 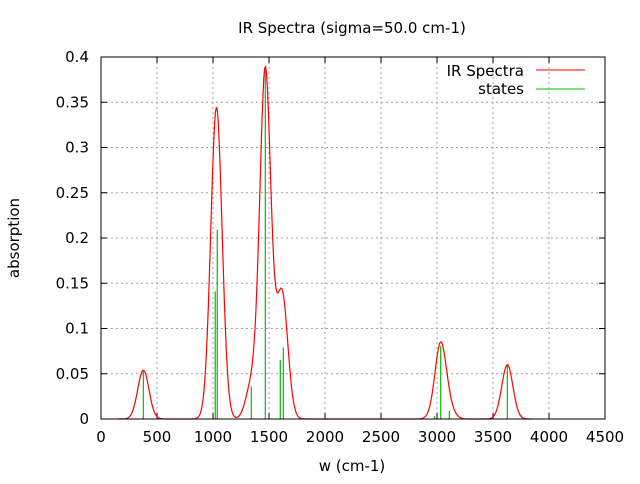 I want to click on x-tick-label: 1000, so click(x=213, y=437).